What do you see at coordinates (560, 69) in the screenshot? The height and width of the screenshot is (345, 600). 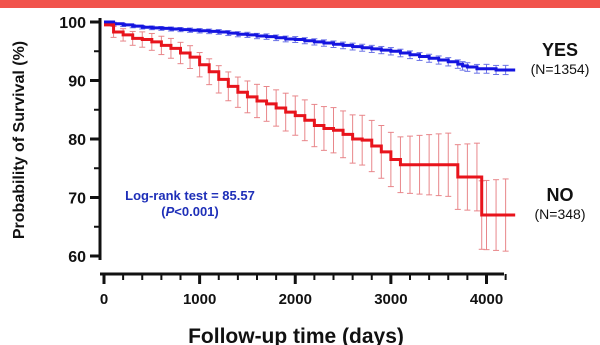 I see `series-count-label: (N=1354)` at bounding box center [560, 69].